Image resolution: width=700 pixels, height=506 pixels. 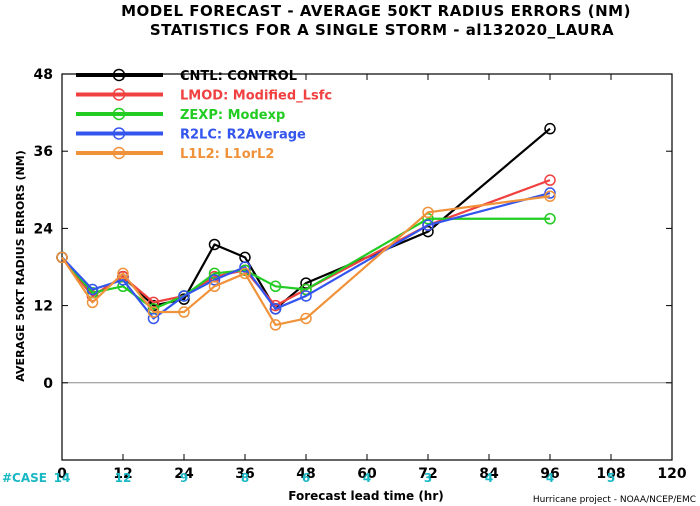 I want to click on x-tick-label: 12, so click(x=122, y=474).